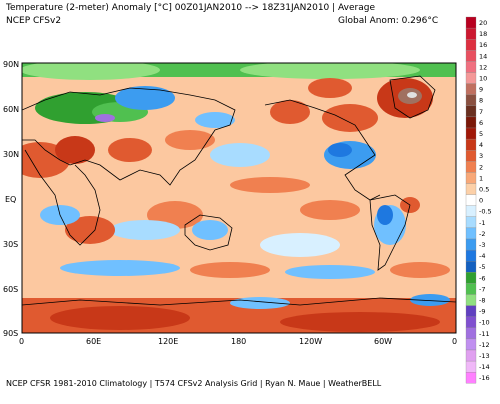  Describe the element at coordinates (484, 345) in the screenshot. I see `colorbar-label: -12` at that location.